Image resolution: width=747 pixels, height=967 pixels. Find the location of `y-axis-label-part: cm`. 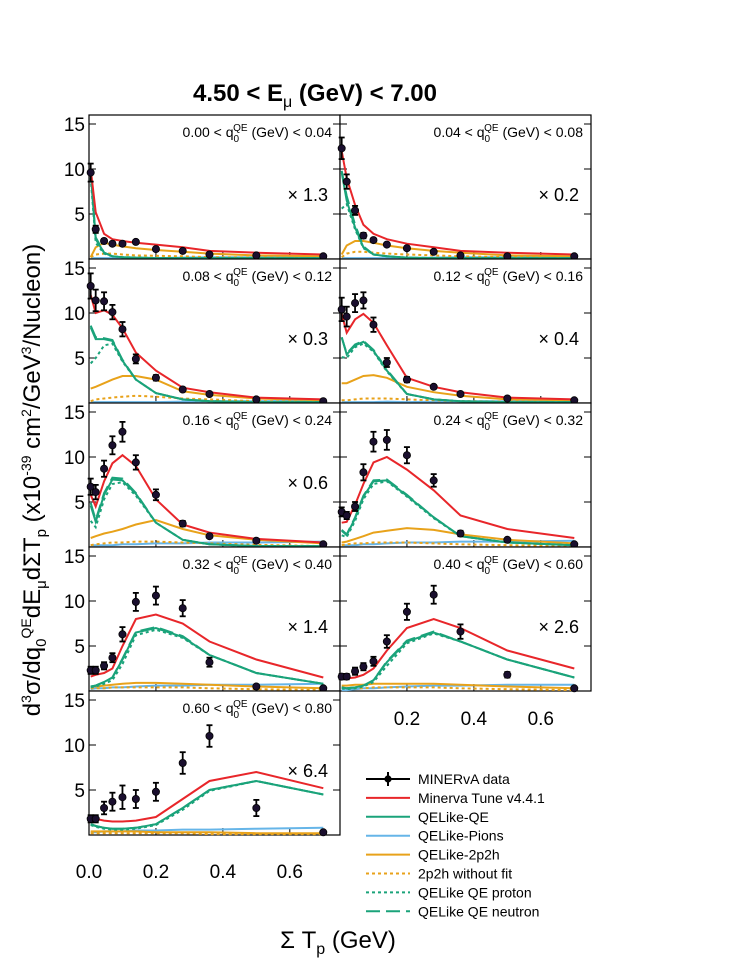

y-axis-label-part: cm is located at coordinates (32, 436).